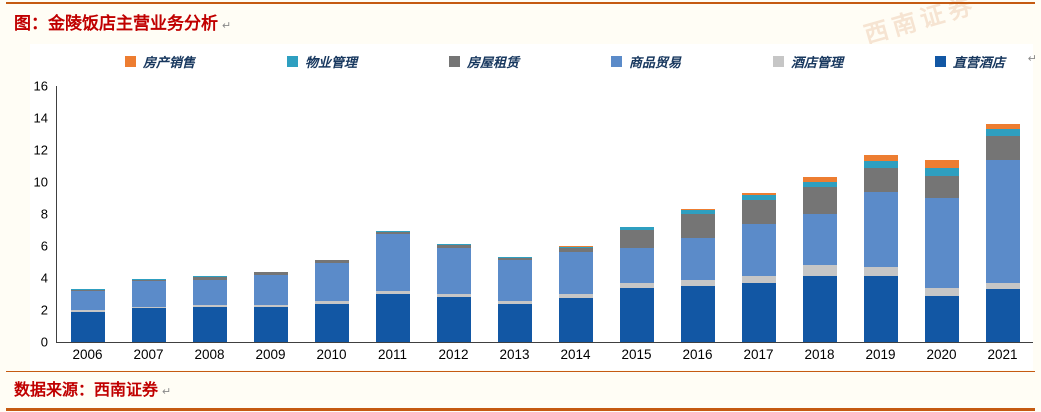 This screenshot has height=412, width=1041. I want to click on stacked-bar-2017, so click(758, 214).